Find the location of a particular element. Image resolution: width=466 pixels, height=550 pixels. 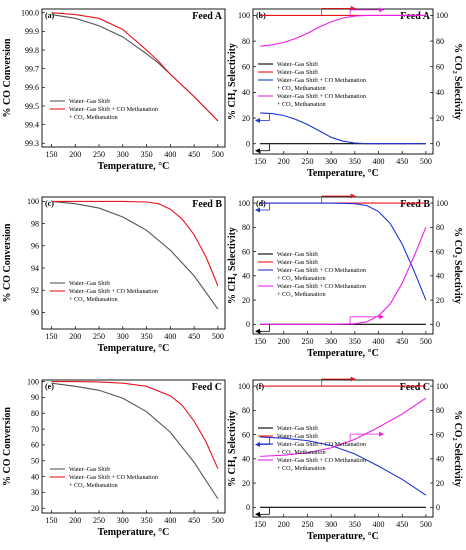

x-tick-label: 250 is located at coordinates (99, 154).